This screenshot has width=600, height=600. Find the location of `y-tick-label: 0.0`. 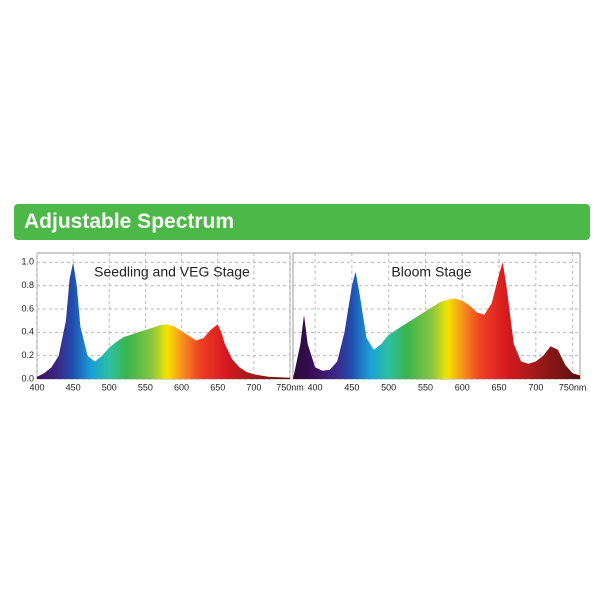

y-tick-label: 0.0 is located at coordinates (27, 378).